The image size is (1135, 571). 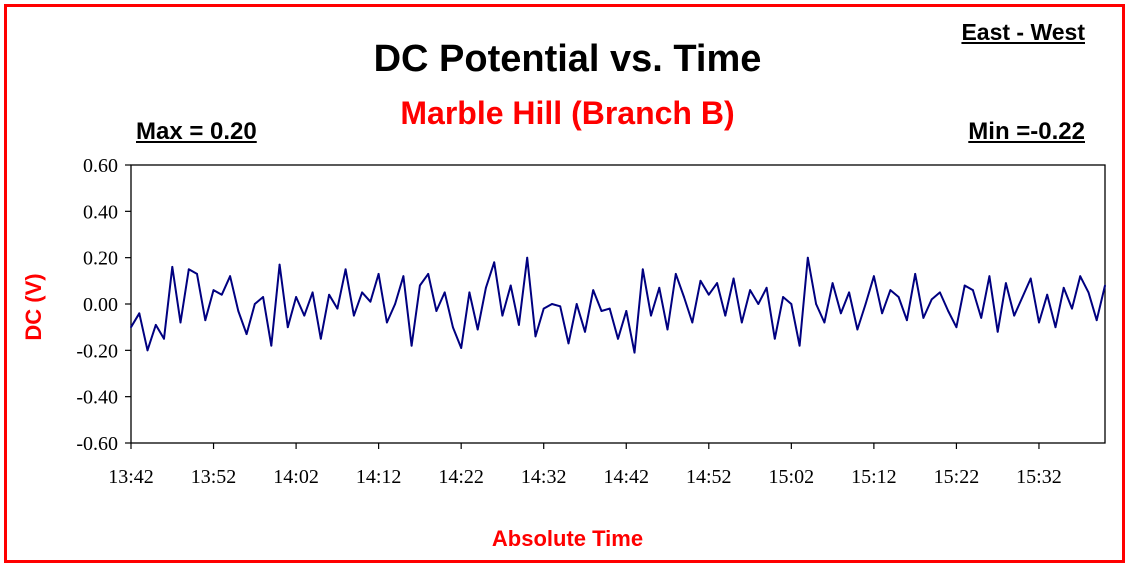 I want to click on y-tick-label: 0.00, so click(x=100, y=305).